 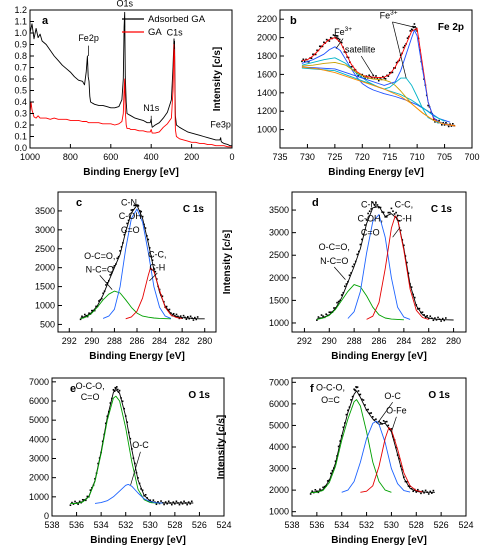 What do you see at coordinates (73, 389) in the screenshot?
I see `panel-letter: e` at bounding box center [73, 389].